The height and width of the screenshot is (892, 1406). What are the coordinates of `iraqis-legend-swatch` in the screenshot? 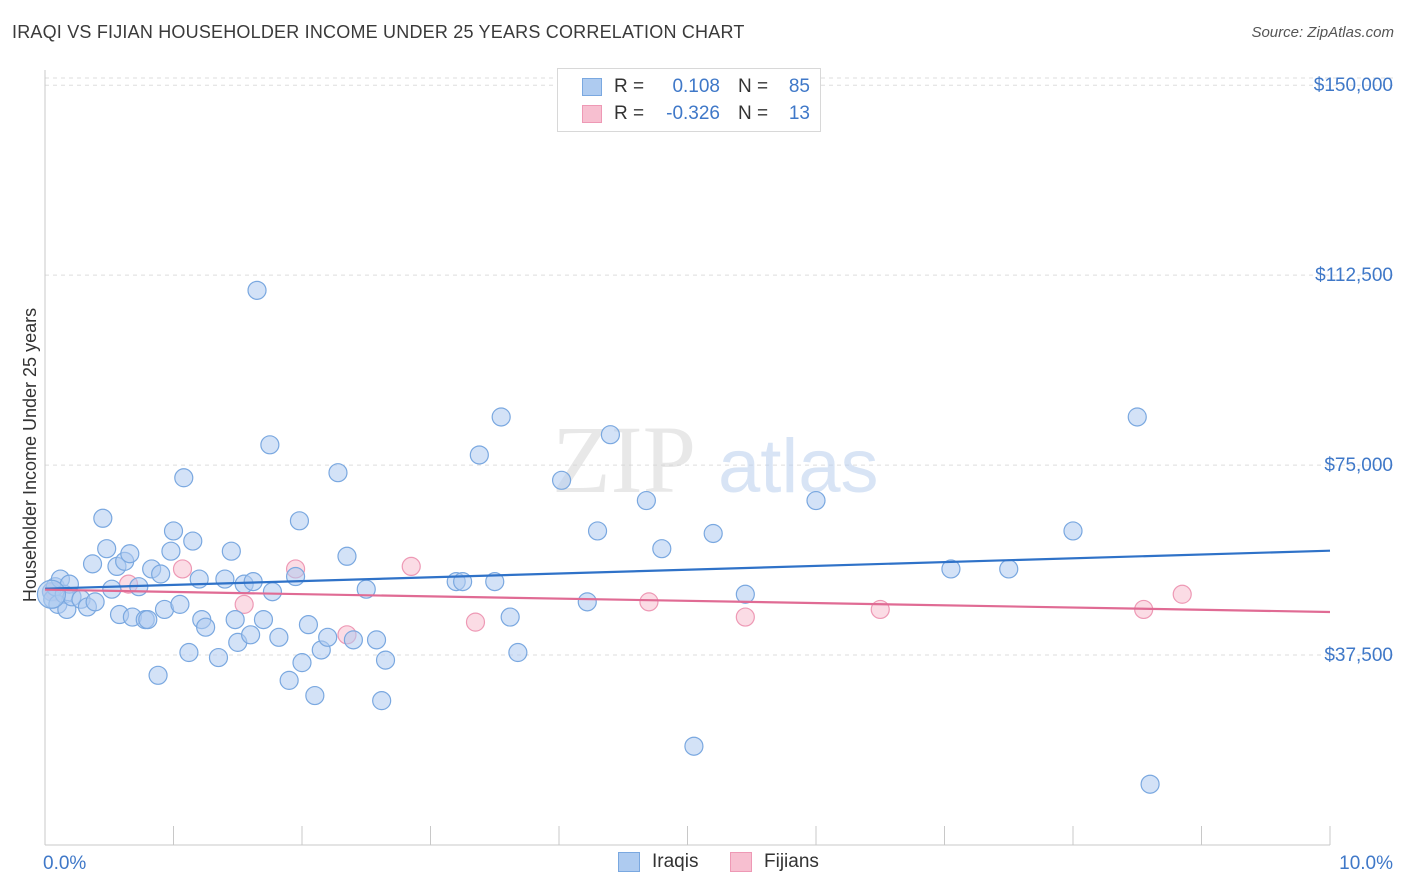 It's located at (629, 862).